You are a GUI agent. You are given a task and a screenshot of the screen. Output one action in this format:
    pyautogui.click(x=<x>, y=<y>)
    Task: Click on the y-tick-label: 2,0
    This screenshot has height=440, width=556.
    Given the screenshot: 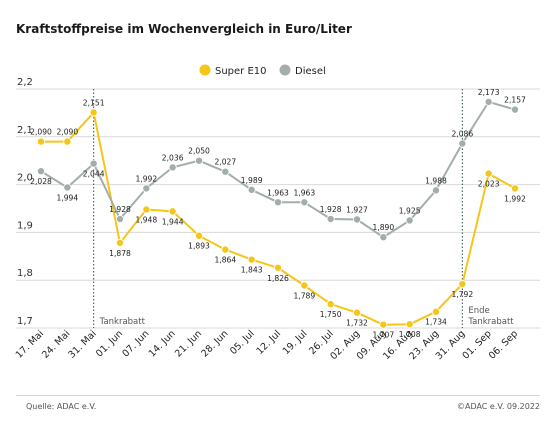 What is the action you would take?
    pyautogui.click(x=25, y=178)
    